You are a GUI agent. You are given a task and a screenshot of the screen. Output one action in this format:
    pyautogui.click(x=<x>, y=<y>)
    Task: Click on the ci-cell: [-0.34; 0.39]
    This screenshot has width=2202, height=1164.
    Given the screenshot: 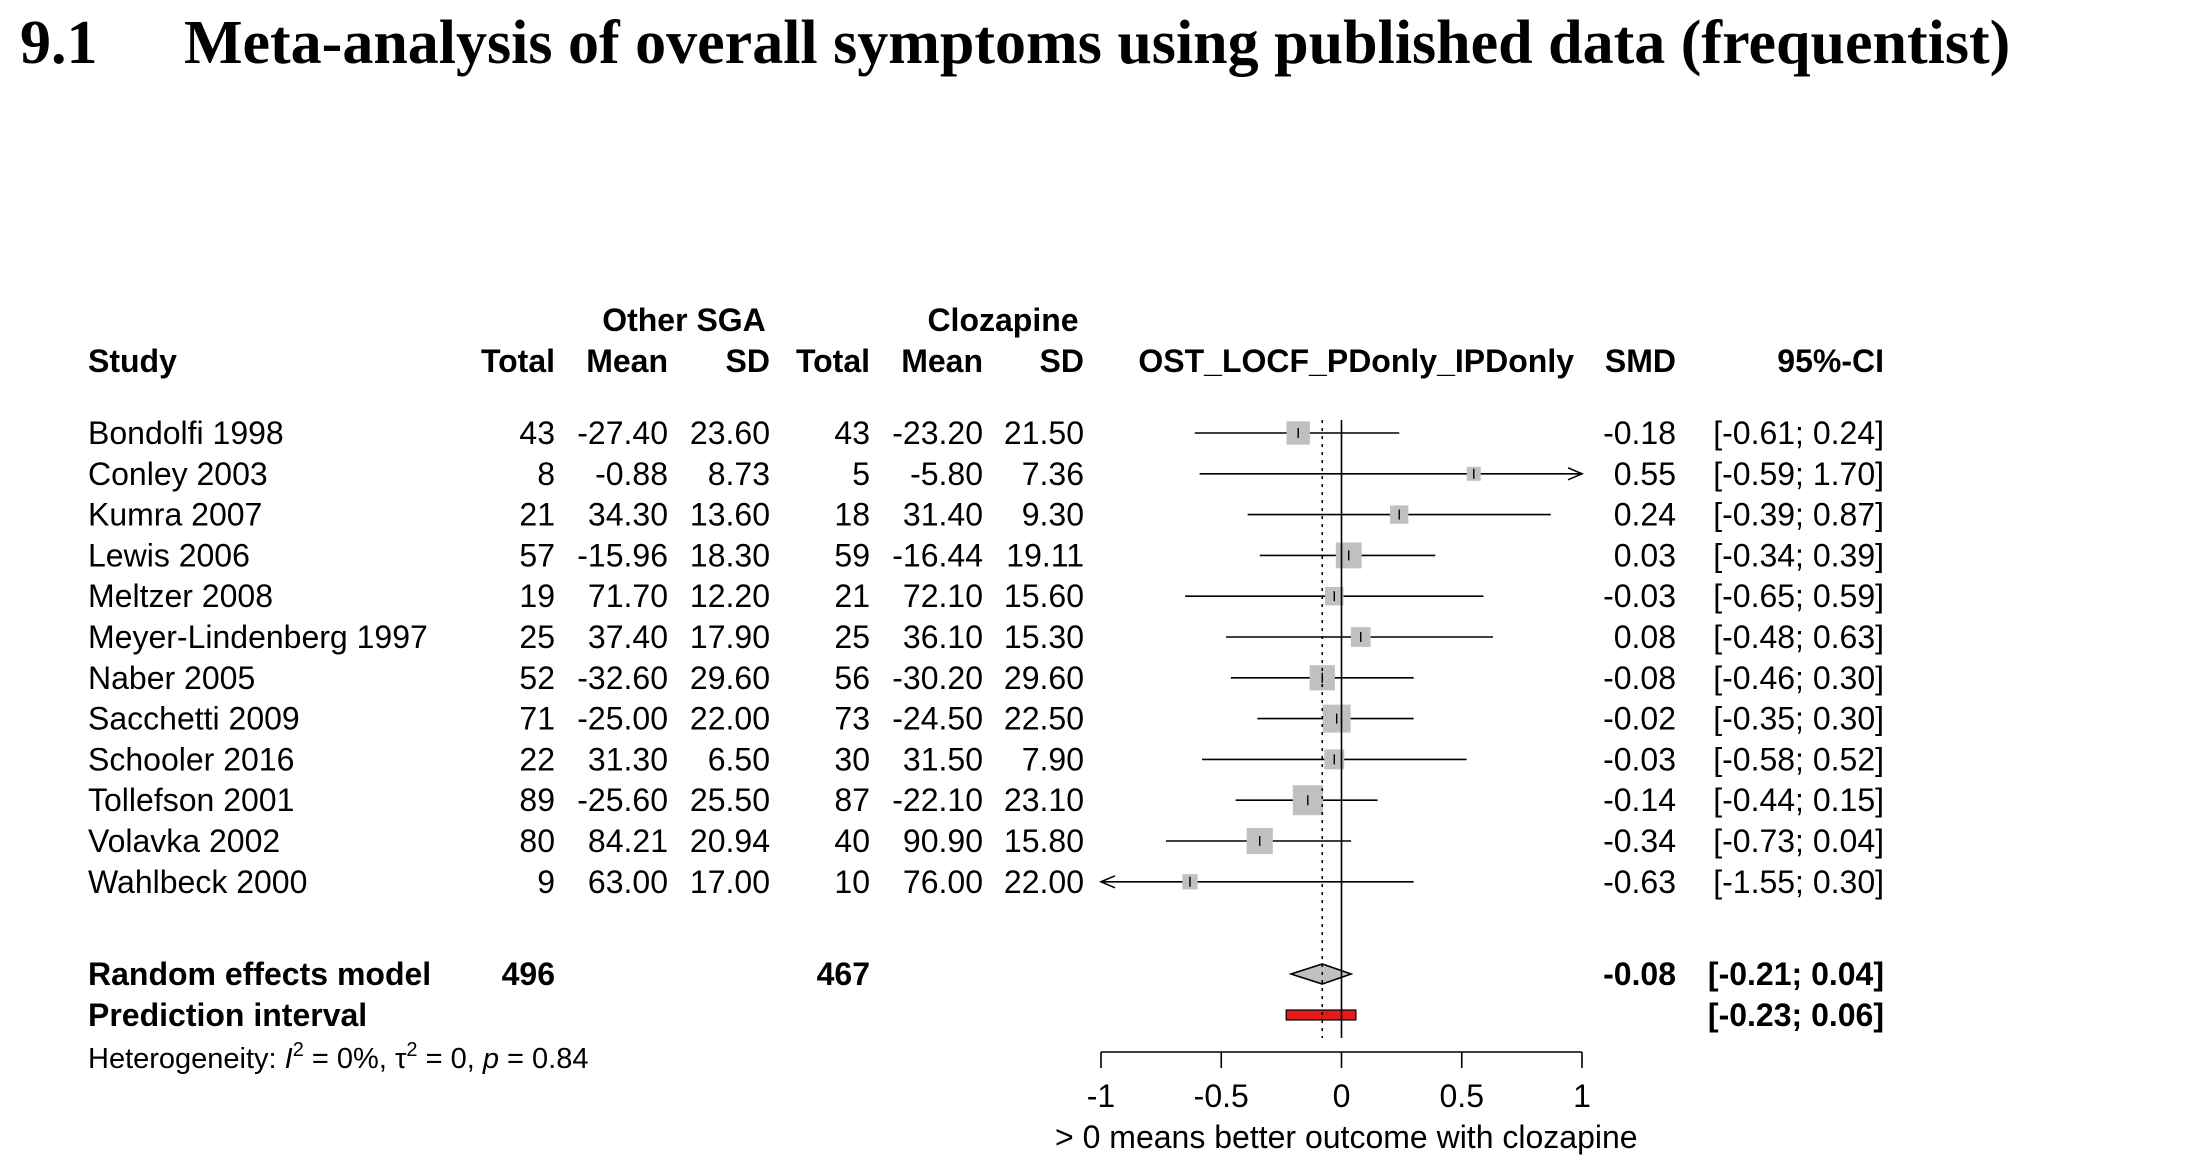 What is the action you would take?
    pyautogui.click(x=1798, y=555)
    